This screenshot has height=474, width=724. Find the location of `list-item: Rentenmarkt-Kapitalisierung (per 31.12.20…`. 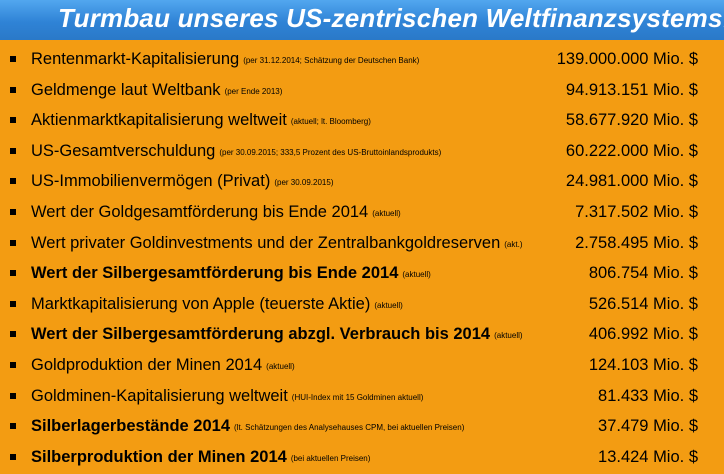

list-item: Rentenmarkt-Kapitalisierung (per 31.12.20… is located at coordinates (362, 59).